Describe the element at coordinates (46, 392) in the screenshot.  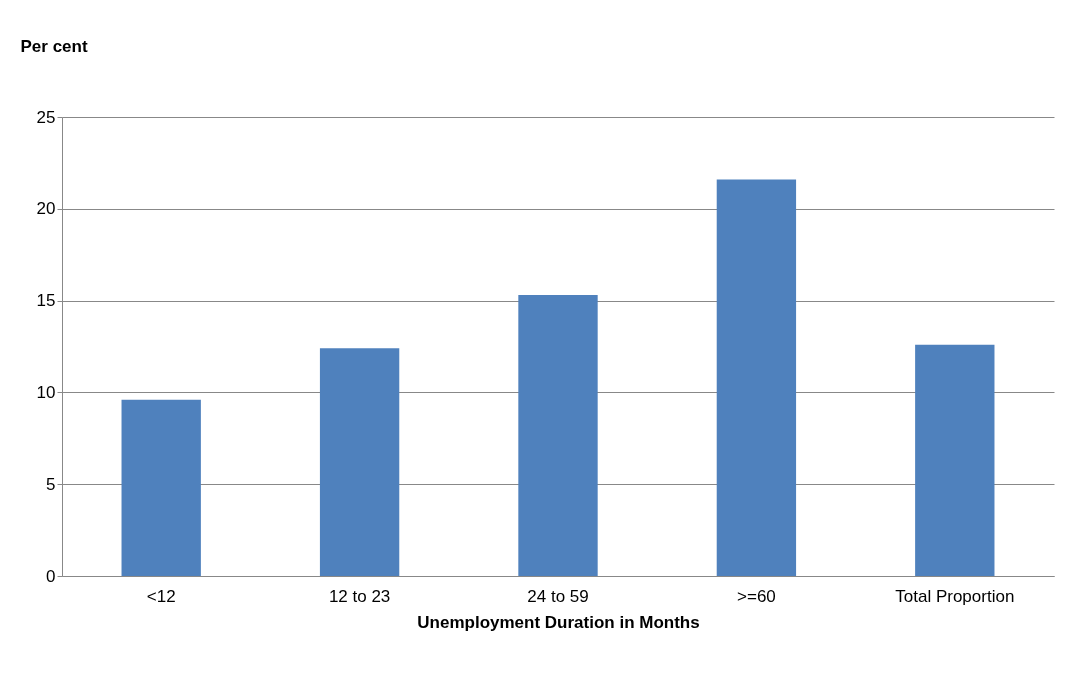
I see `y-tick-label: 10` at that location.